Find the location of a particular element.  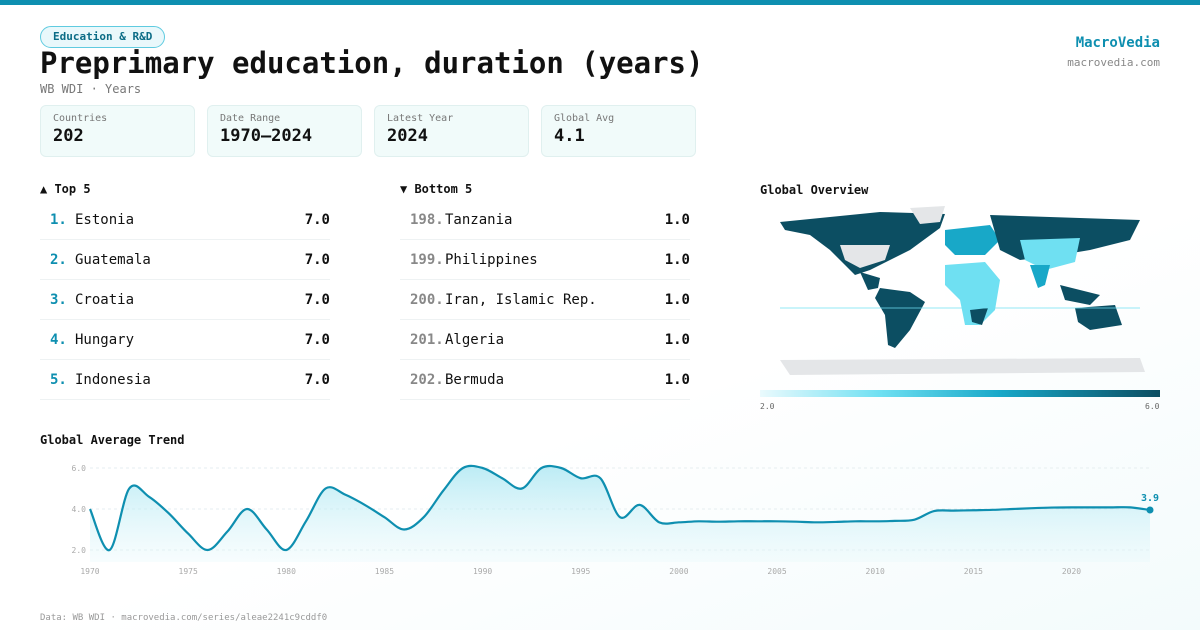

x-tick-label: 1975 is located at coordinates (188, 571).